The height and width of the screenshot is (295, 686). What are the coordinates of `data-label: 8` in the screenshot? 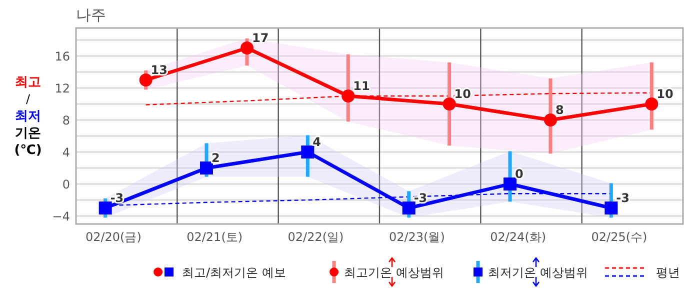 It's located at (559, 110).